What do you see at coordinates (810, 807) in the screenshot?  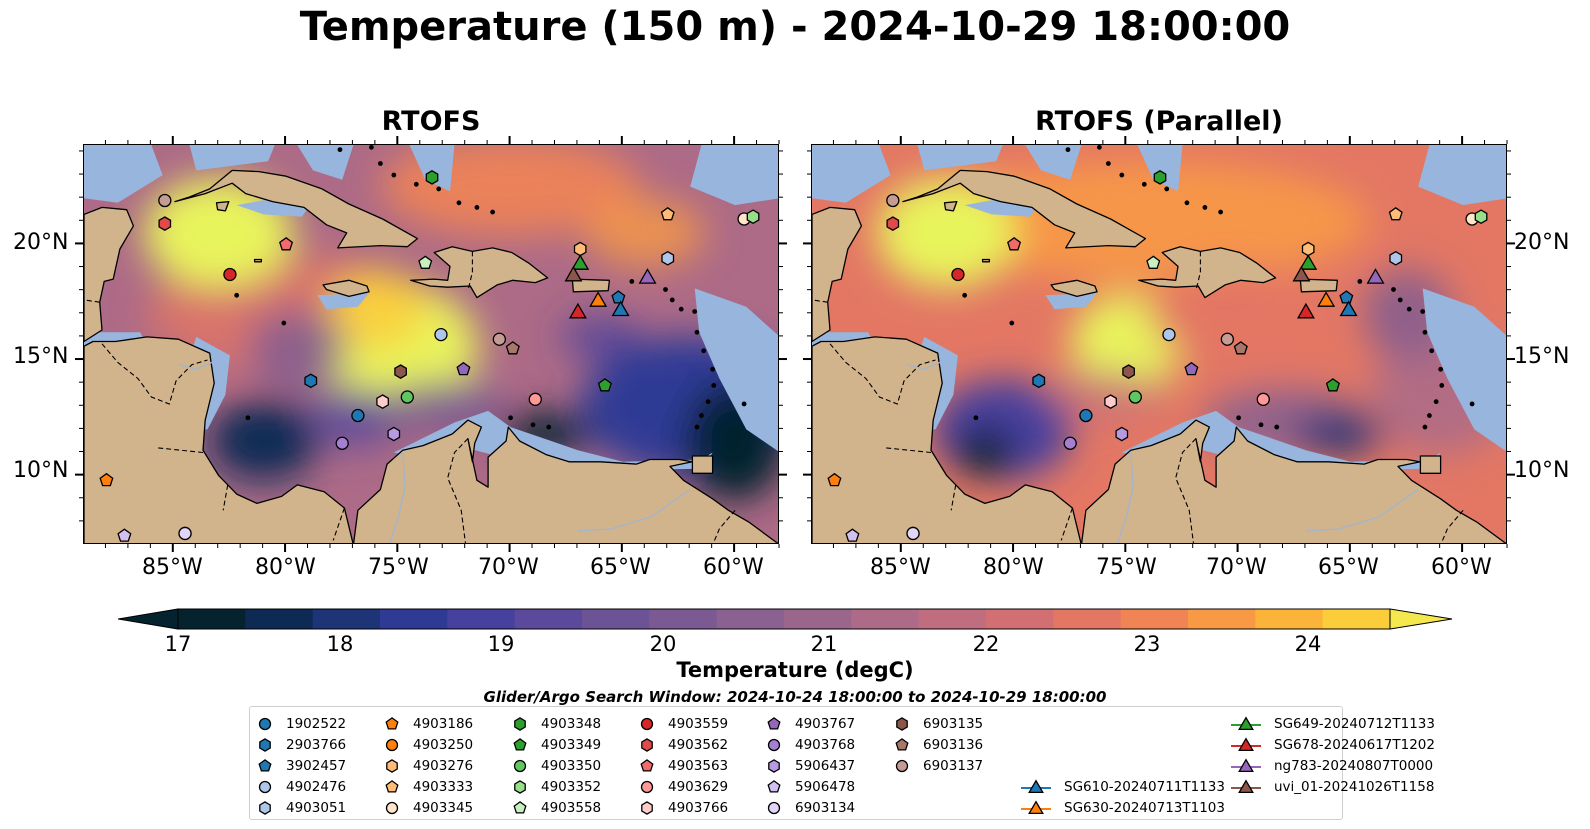 I see `legend-item: 6903134` at bounding box center [810, 807].